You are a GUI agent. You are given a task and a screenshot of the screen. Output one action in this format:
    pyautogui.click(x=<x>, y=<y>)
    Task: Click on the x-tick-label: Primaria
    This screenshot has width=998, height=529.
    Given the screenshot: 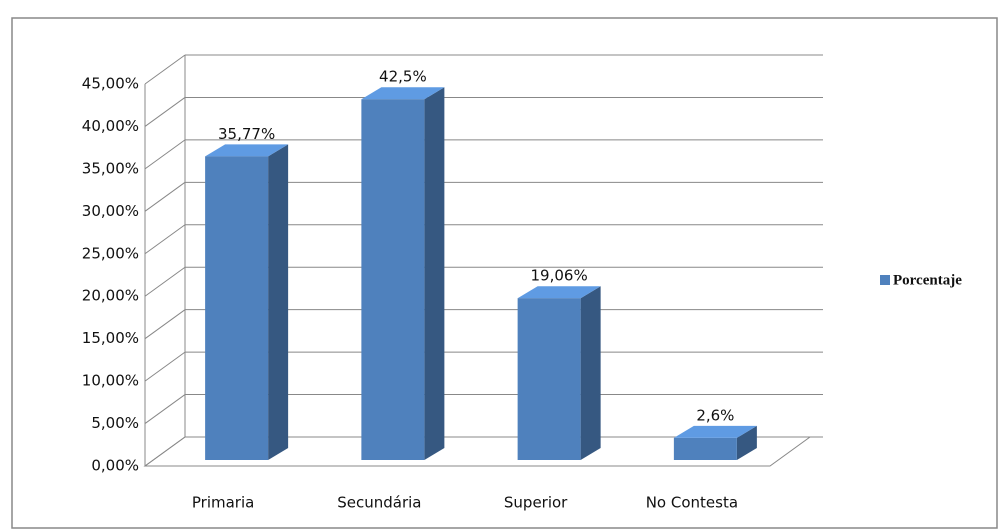 What is the action you would take?
    pyautogui.click(x=223, y=503)
    